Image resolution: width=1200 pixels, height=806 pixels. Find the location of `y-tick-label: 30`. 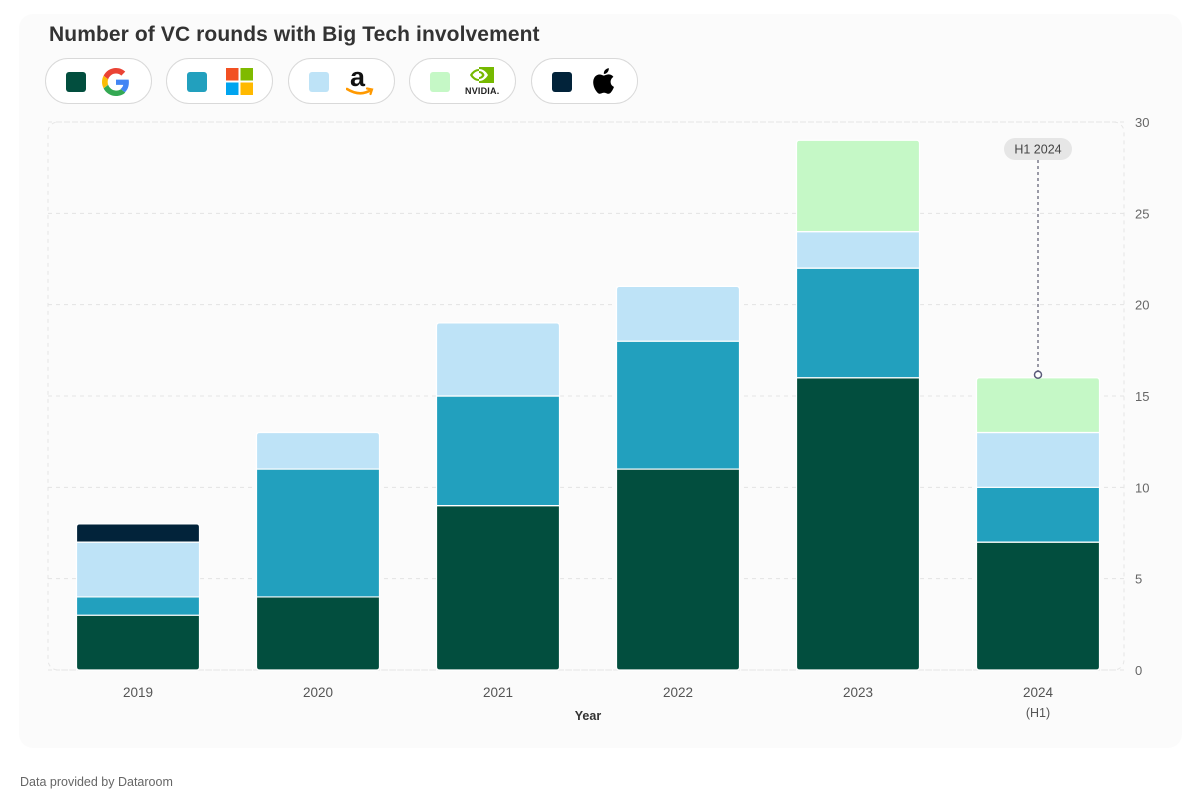

y-tick-label: 30 is located at coordinates (1142, 122).